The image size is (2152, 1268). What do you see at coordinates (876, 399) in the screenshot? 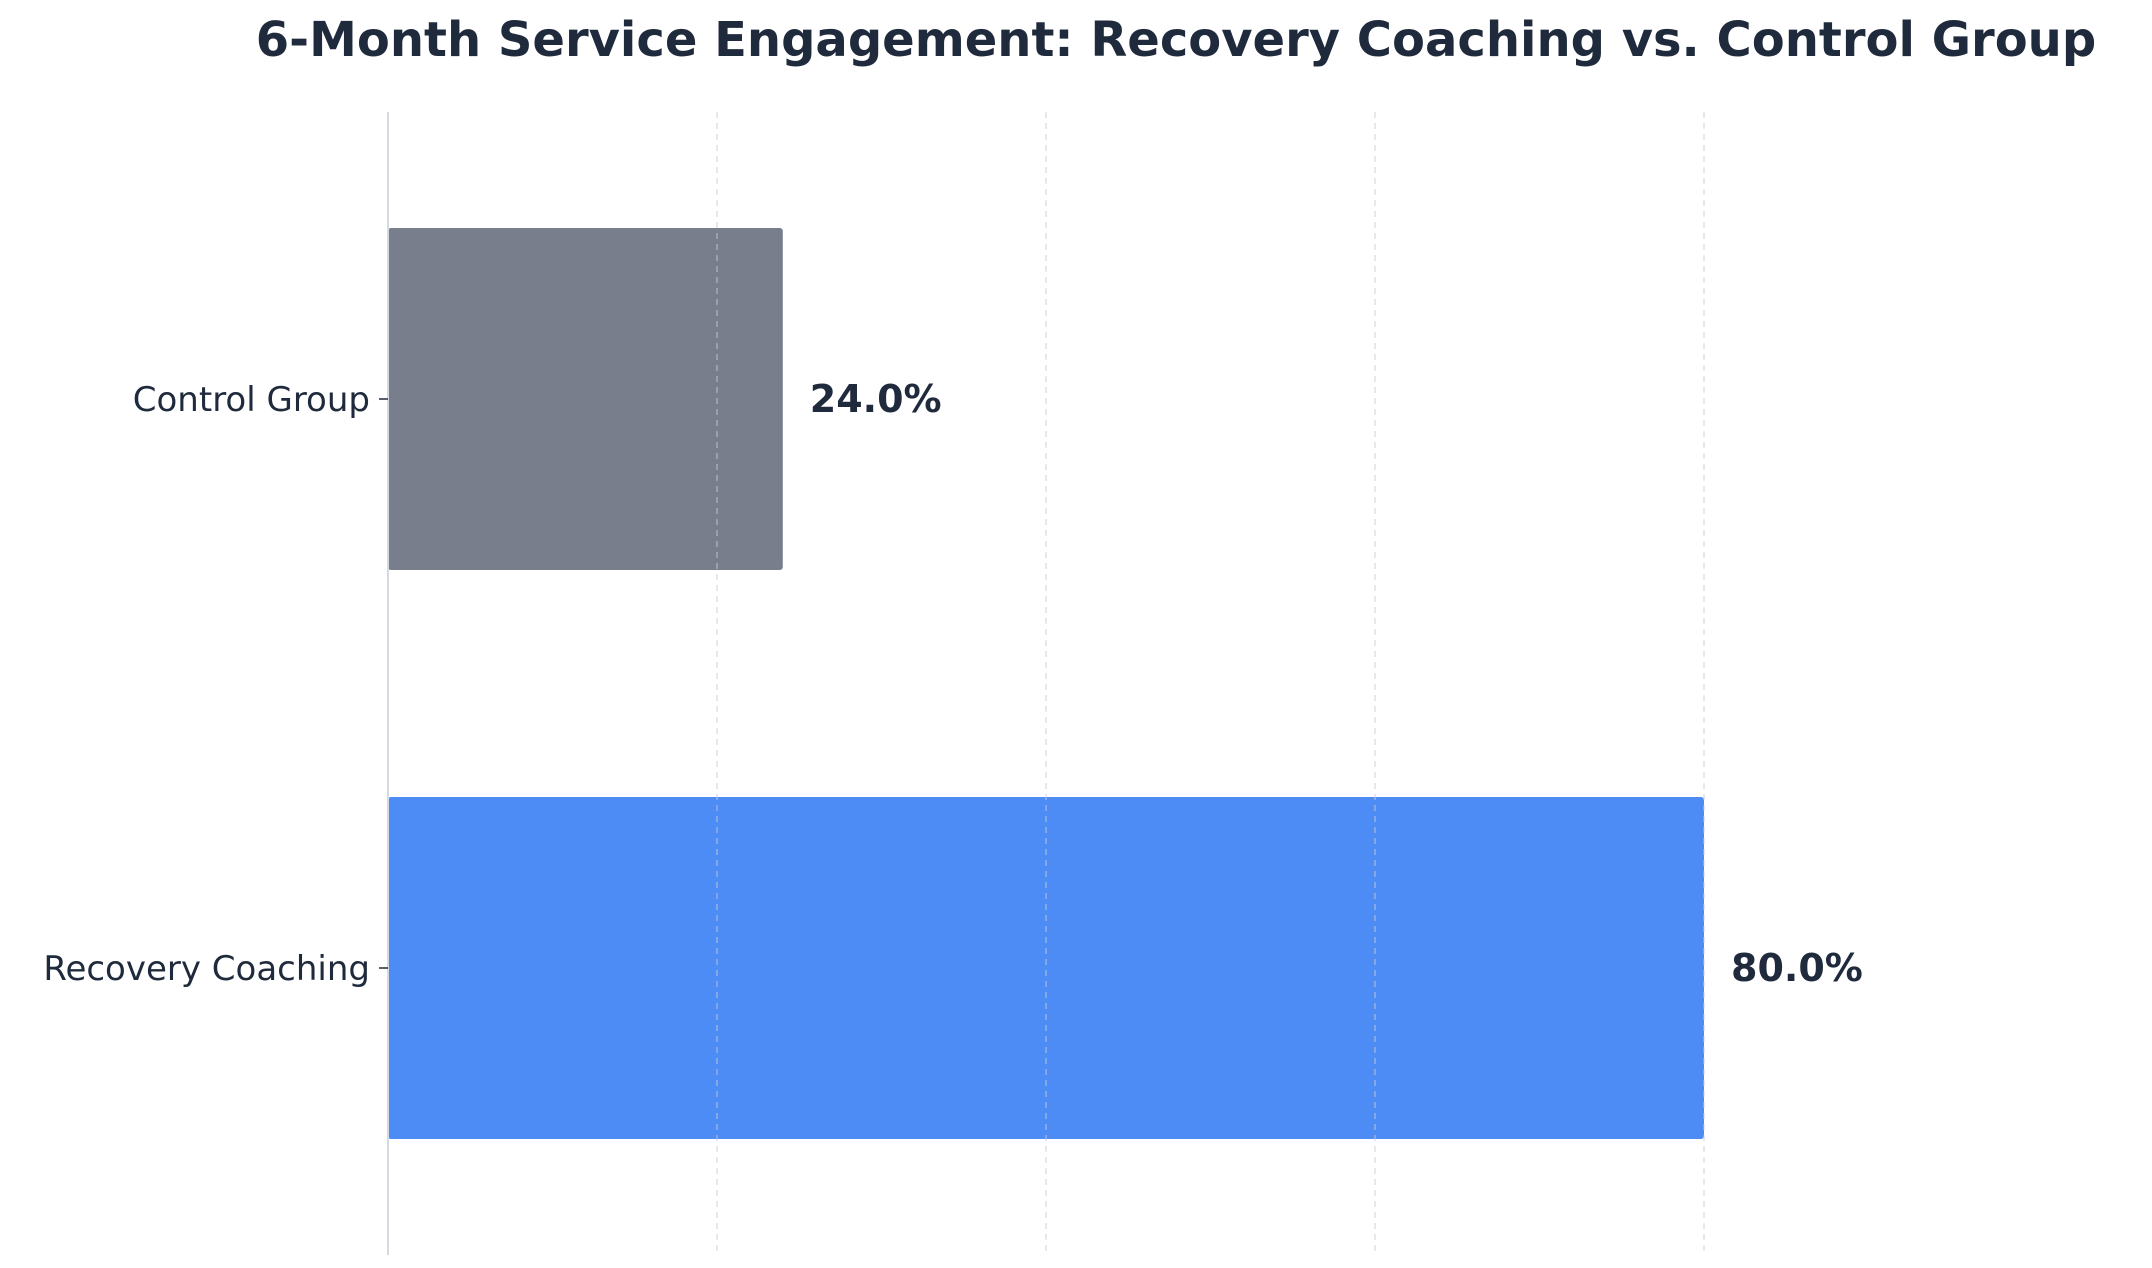
I see `value-label: 24.0%` at bounding box center [876, 399].